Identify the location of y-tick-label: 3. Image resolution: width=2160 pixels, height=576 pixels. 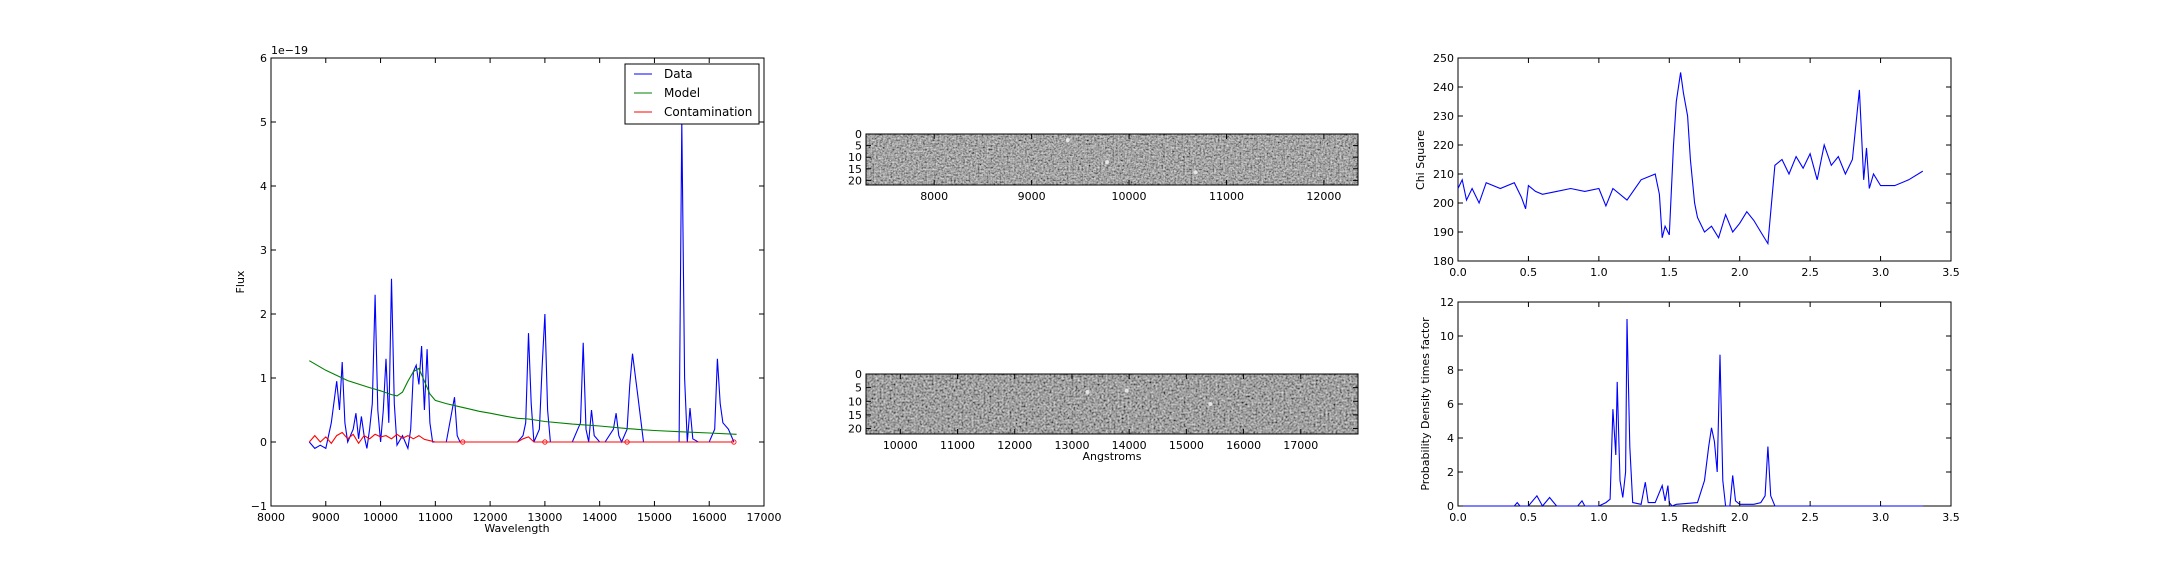
(263, 250).